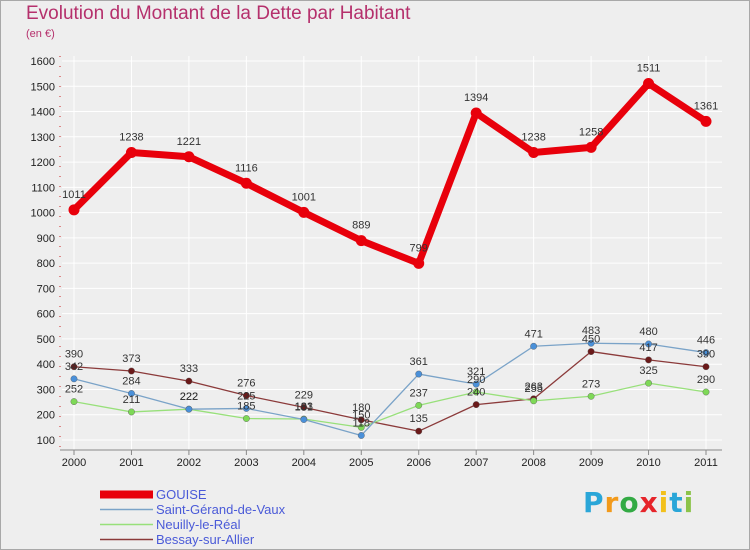  What do you see at coordinates (648, 348) in the screenshot?
I see `data-label: 417` at bounding box center [648, 348].